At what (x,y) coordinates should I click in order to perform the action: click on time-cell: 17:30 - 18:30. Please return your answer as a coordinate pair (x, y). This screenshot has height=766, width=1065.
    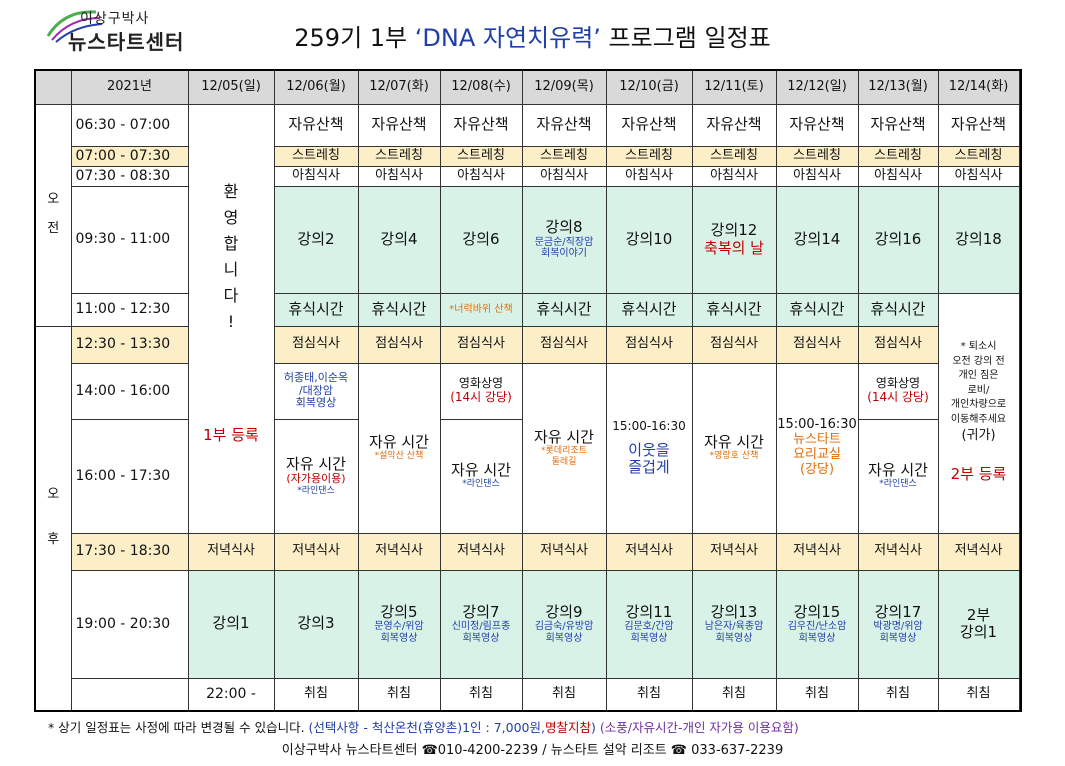
    Looking at the image, I should click on (129, 551).